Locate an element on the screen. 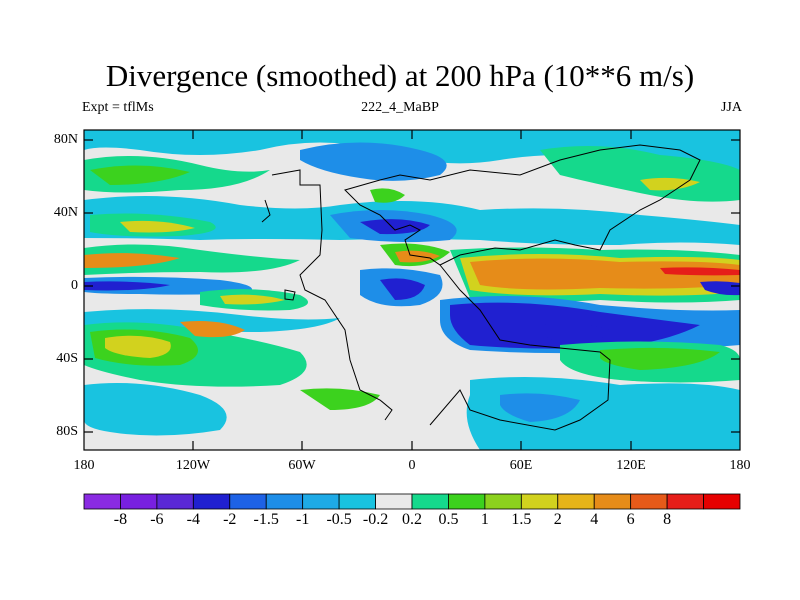 This screenshot has height=600, width=800. south-ocean-conv-w is located at coordinates (155, 409).